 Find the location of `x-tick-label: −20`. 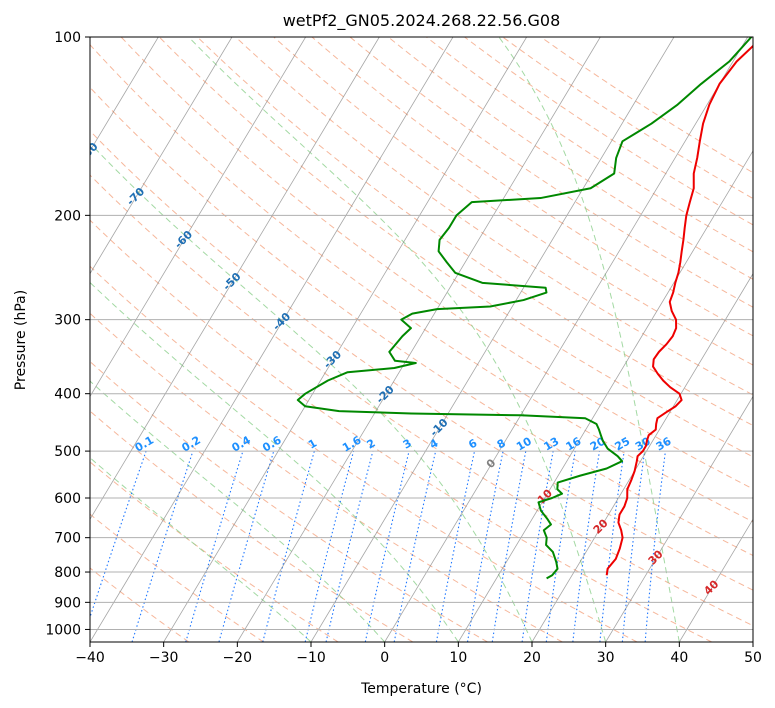

x-tick-label: −20 is located at coordinates (238, 658).